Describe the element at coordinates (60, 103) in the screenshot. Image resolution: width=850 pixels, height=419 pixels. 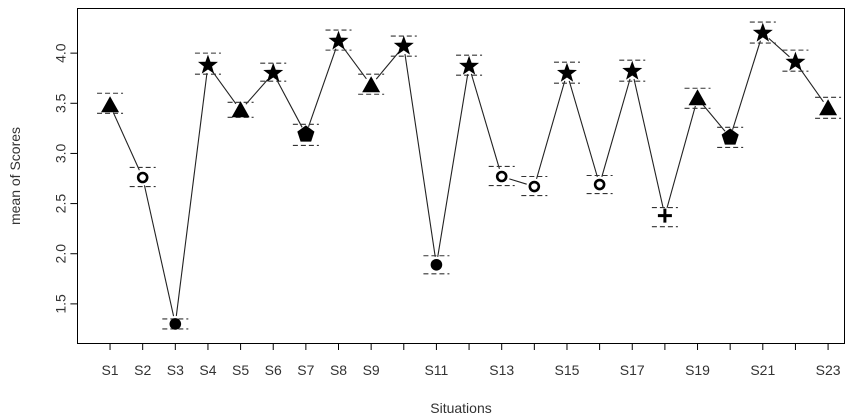
I see `y-tick-label: 3.5` at that location.